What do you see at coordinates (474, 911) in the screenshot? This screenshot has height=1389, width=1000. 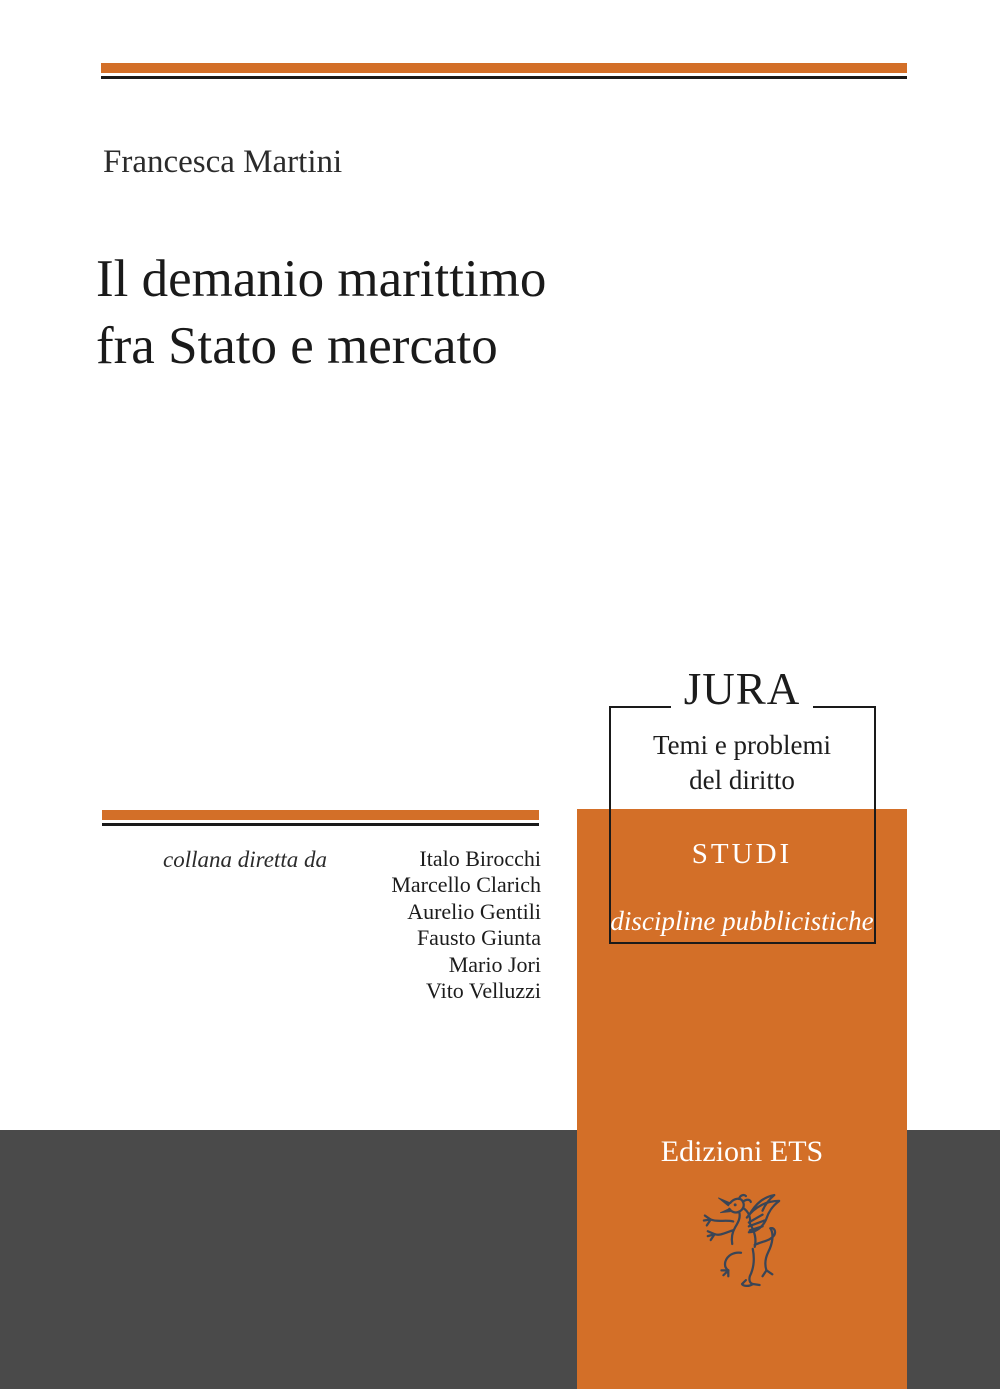 I see `editor-name: Aurelio Gentili` at bounding box center [474, 911].